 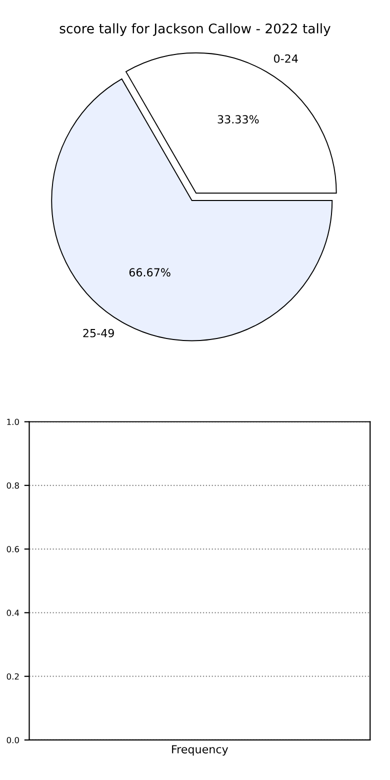 What do you see at coordinates (149, 272) in the screenshot?
I see `data-label: 66.67%` at bounding box center [149, 272].